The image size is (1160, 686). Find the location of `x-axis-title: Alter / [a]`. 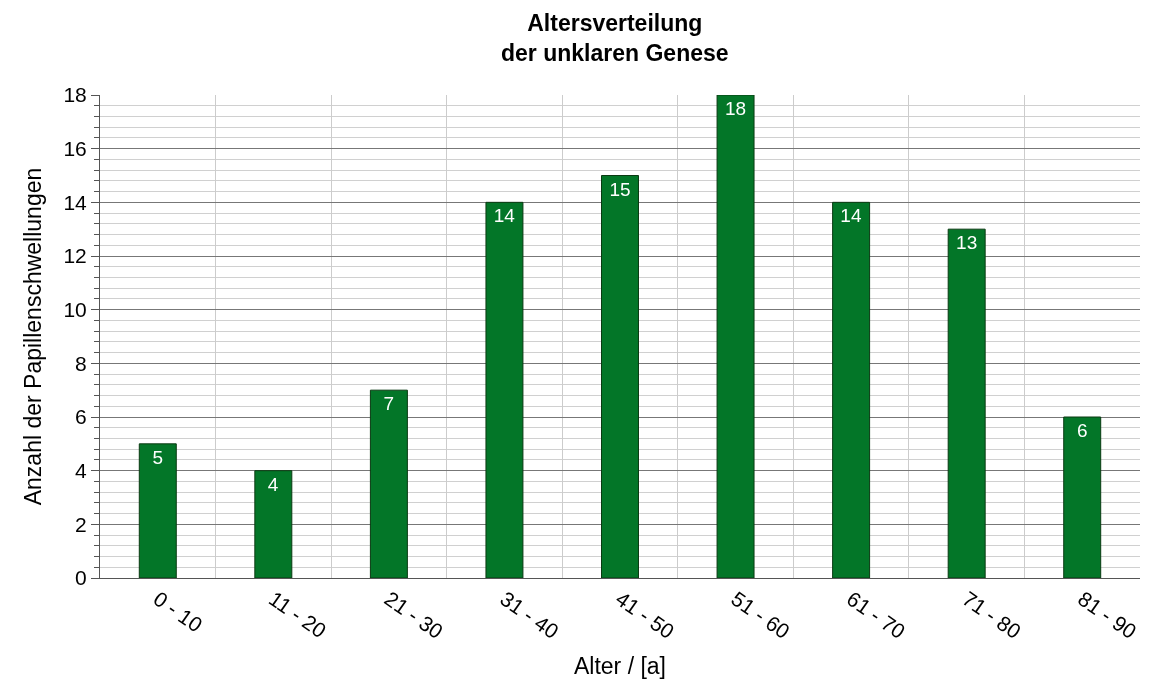

x-axis-title: Alter / [a] is located at coordinates (620, 665).